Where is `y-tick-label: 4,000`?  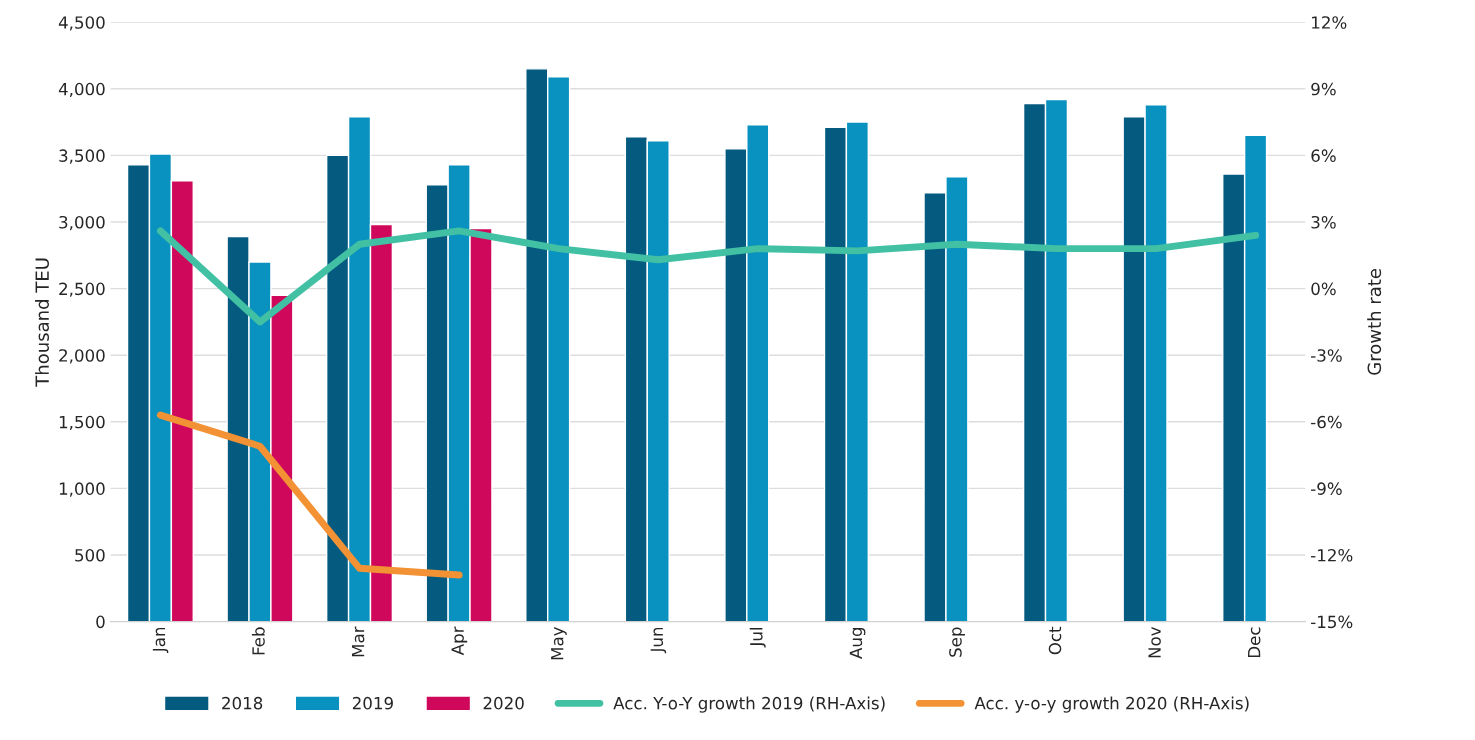
y-tick-label: 4,000 is located at coordinates (81, 90).